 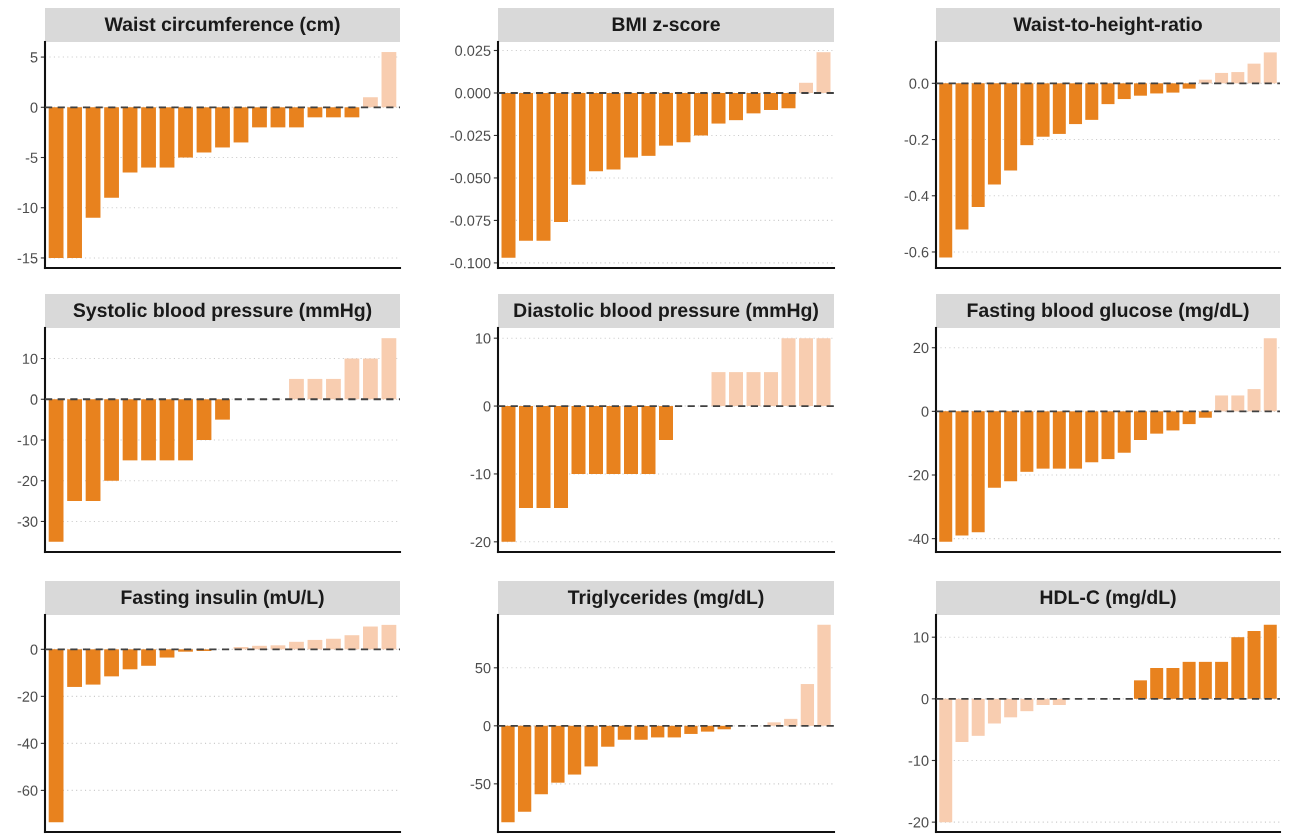 I want to click on chart-title: HDL-C (mg/dL), so click(x=1108, y=599).